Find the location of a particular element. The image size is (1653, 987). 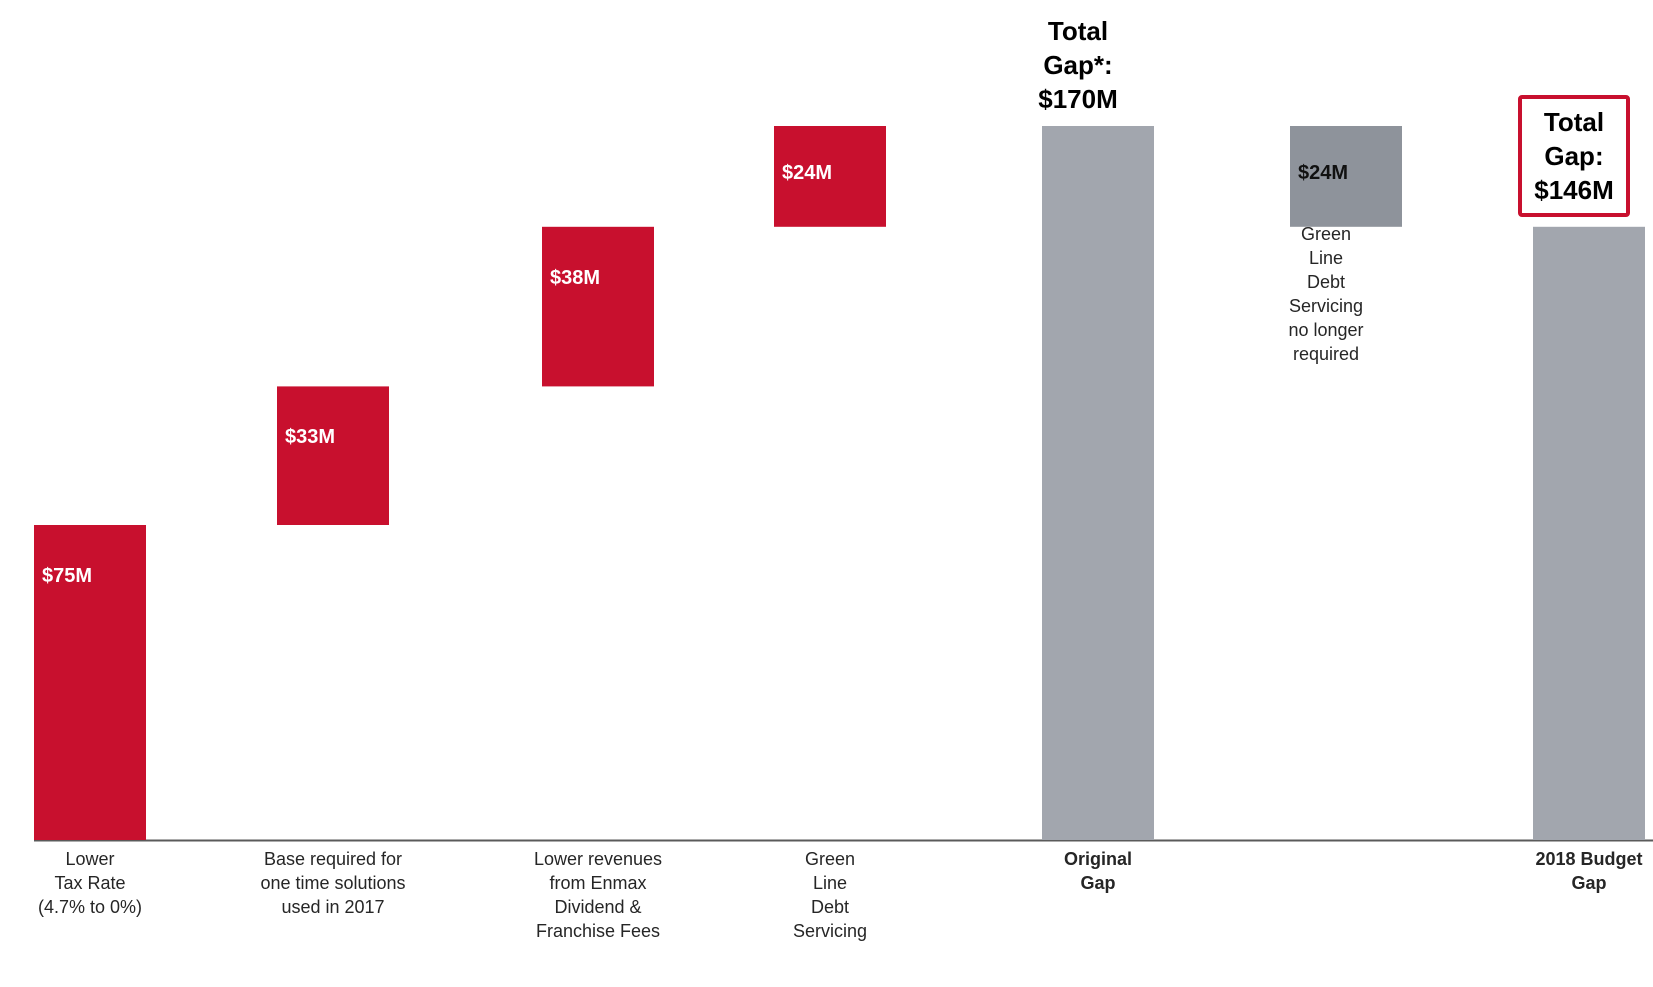

decrease-note-line: Debt is located at coordinates (1326, 282).